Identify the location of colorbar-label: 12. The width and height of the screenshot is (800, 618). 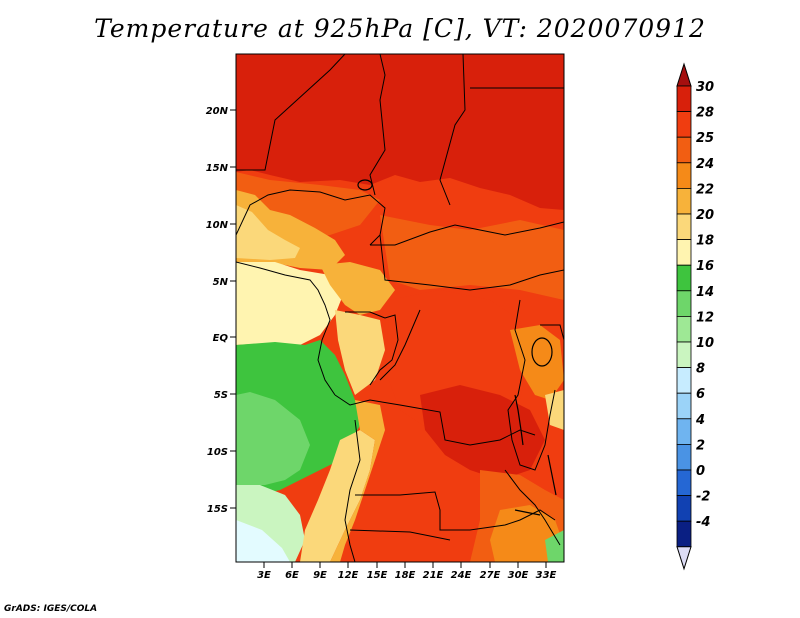
(705, 317).